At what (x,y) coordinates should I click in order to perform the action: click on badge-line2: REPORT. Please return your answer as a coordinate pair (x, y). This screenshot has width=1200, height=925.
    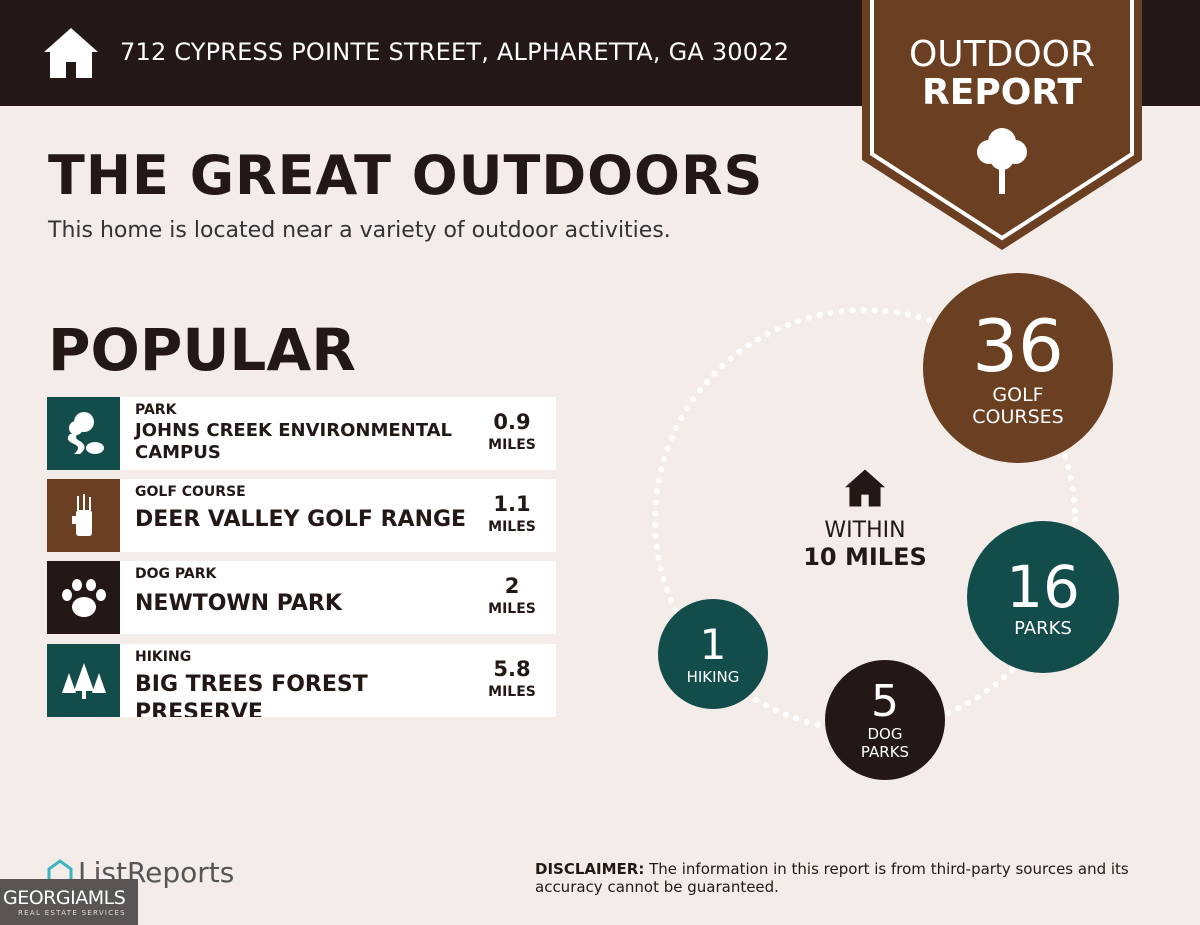
    Looking at the image, I should click on (1002, 92).